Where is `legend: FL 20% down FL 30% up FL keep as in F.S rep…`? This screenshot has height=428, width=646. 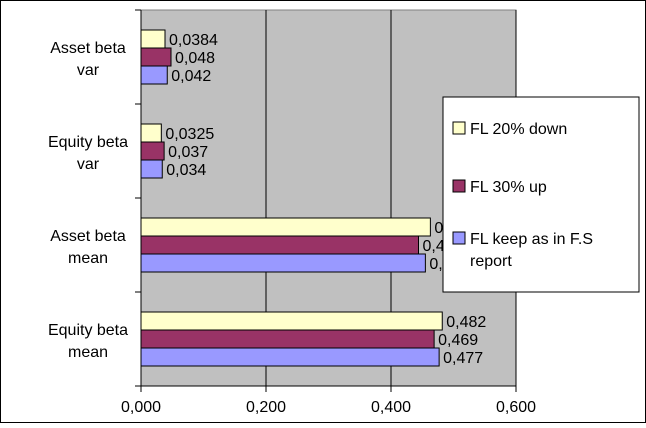 legend: FL 20% down FL 30% up FL keep as in F.S rep… is located at coordinates (541, 194).